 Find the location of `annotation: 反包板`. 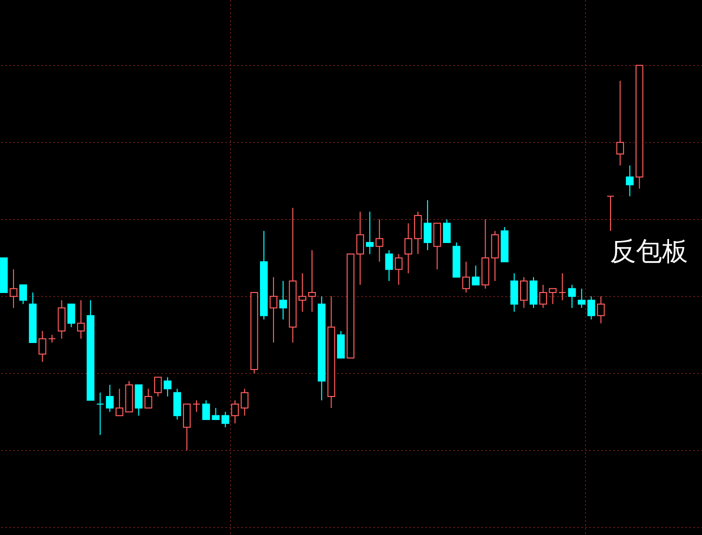

annotation: 反包板 is located at coordinates (649, 252).